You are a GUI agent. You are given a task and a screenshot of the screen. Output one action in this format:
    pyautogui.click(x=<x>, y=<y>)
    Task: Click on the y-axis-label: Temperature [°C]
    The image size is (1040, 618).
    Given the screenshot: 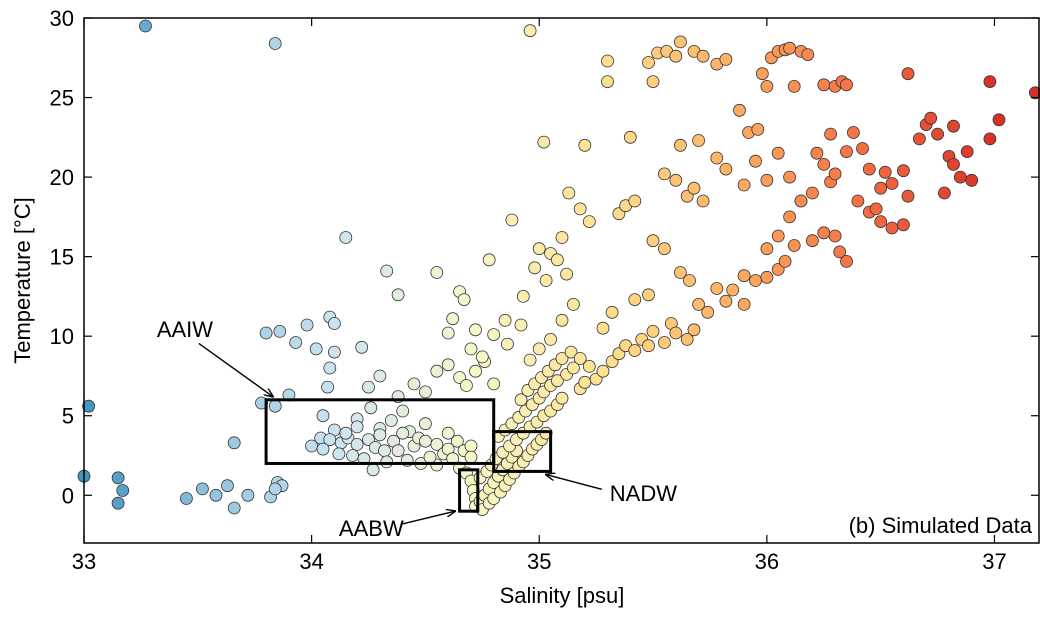 What is the action you would take?
    pyautogui.click(x=22, y=280)
    